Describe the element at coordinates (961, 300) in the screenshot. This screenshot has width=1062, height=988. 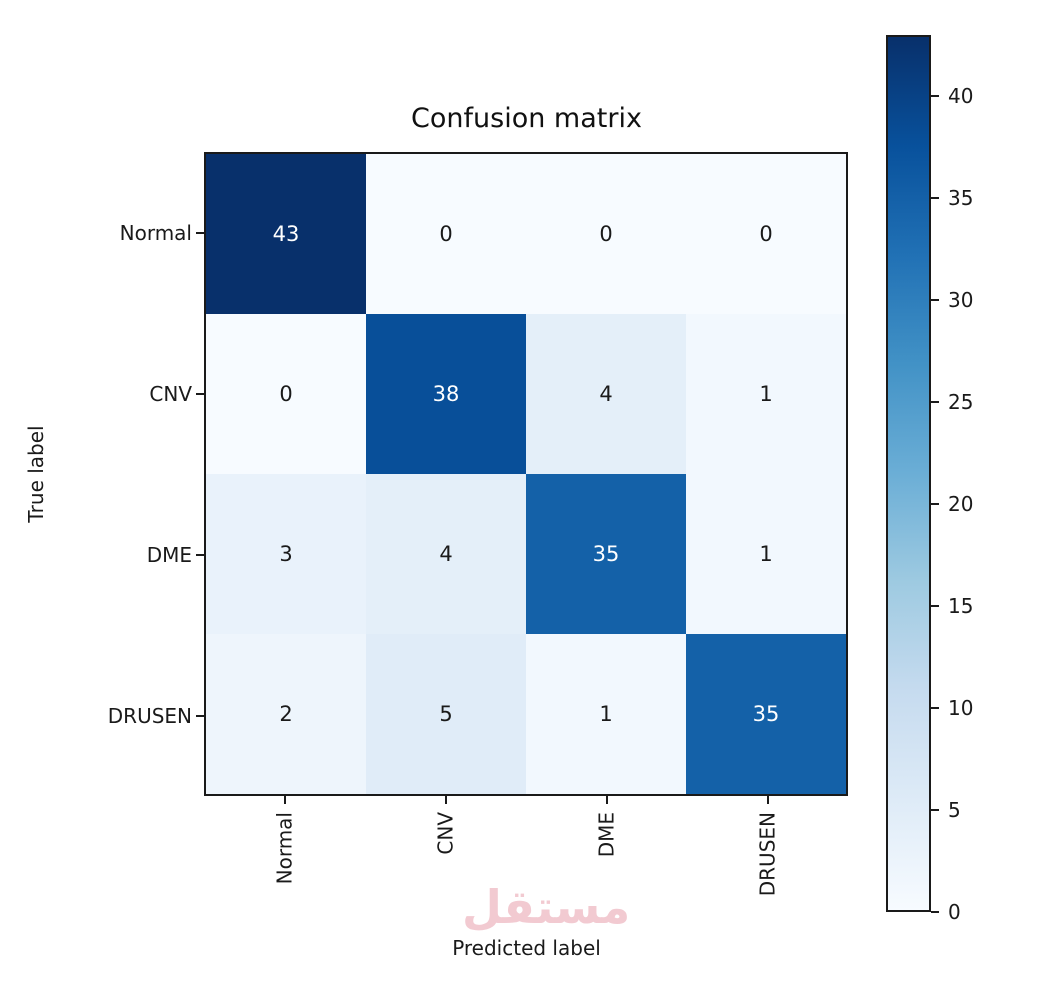
I see `colorbar-tick-label: 30` at that location.